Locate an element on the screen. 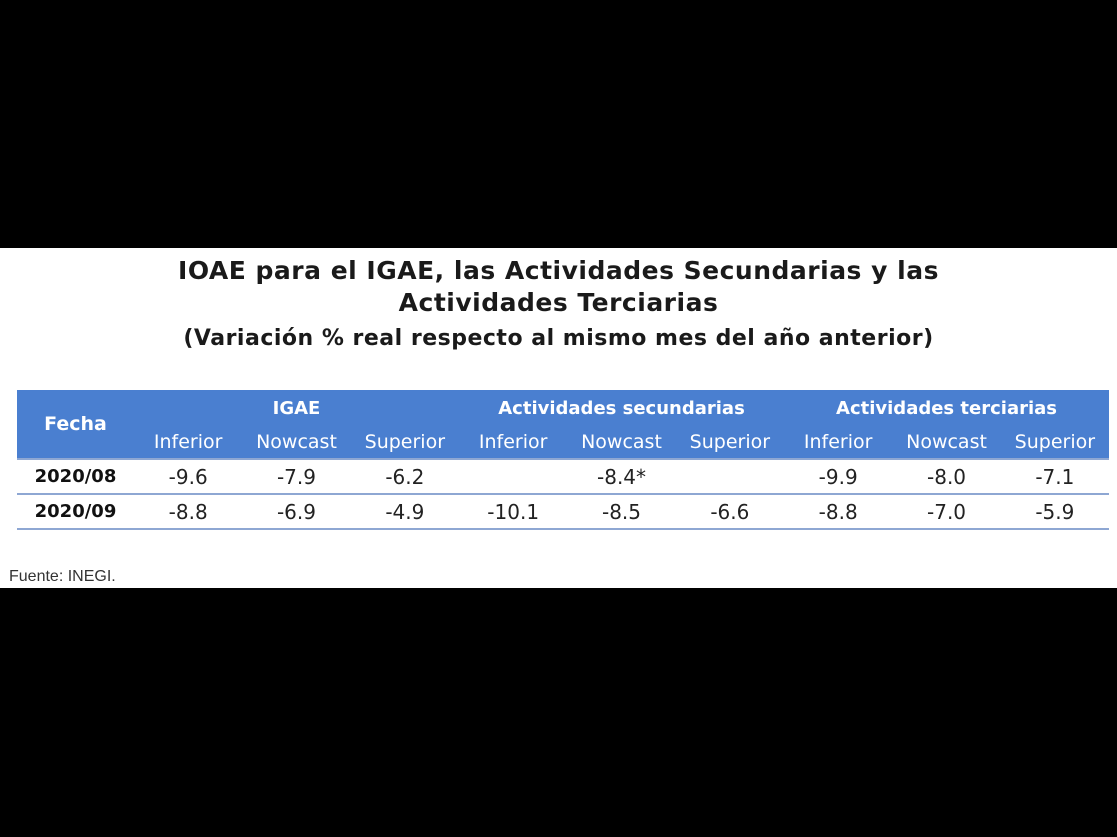 The height and width of the screenshot is (837, 1117). cell-secundarias-combined: -8.4* is located at coordinates (622, 476).